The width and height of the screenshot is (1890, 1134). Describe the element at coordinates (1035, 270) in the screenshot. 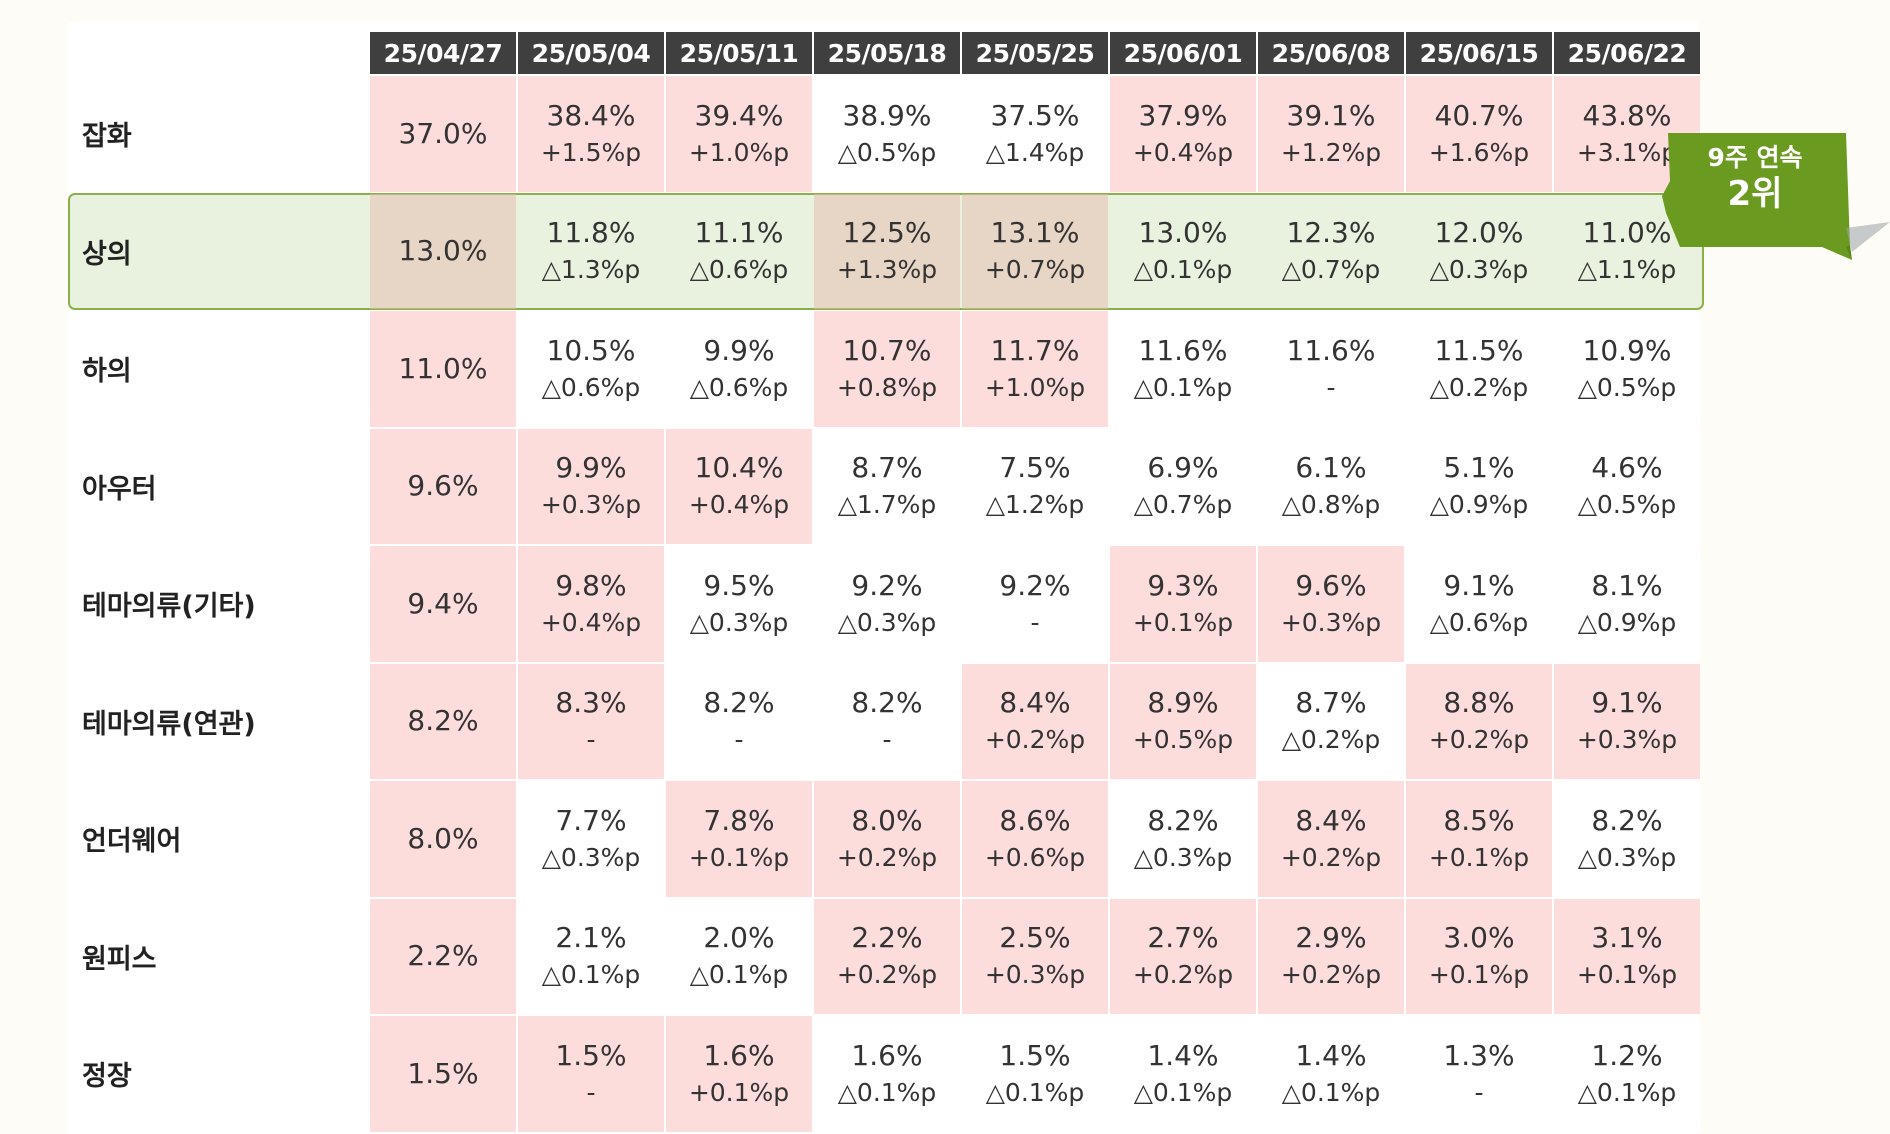

I see `cell-change-value: +0.7%p` at that location.